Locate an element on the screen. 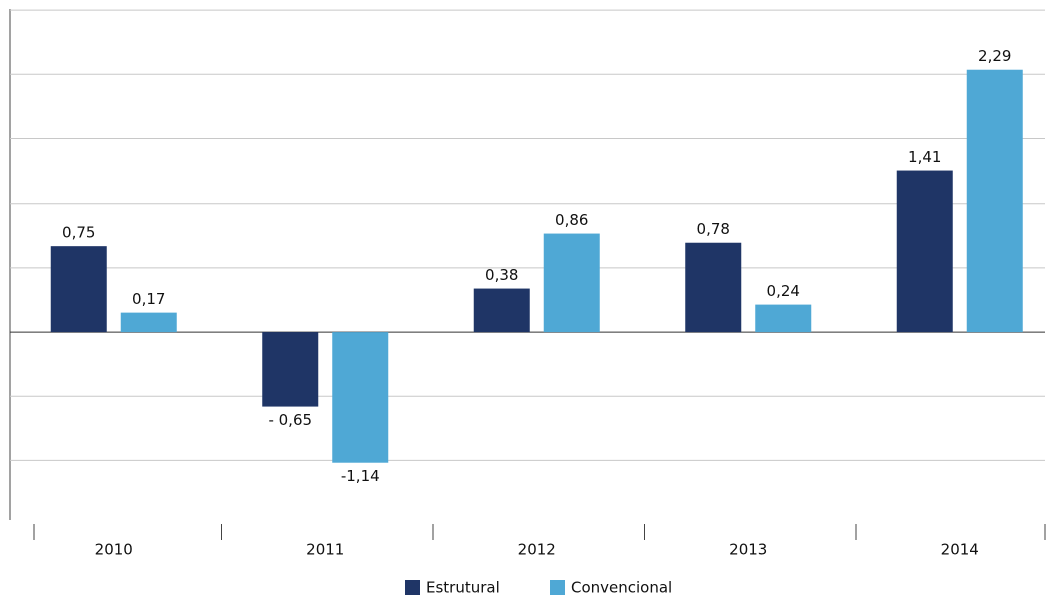  value-label: 1,41 is located at coordinates (924, 157).